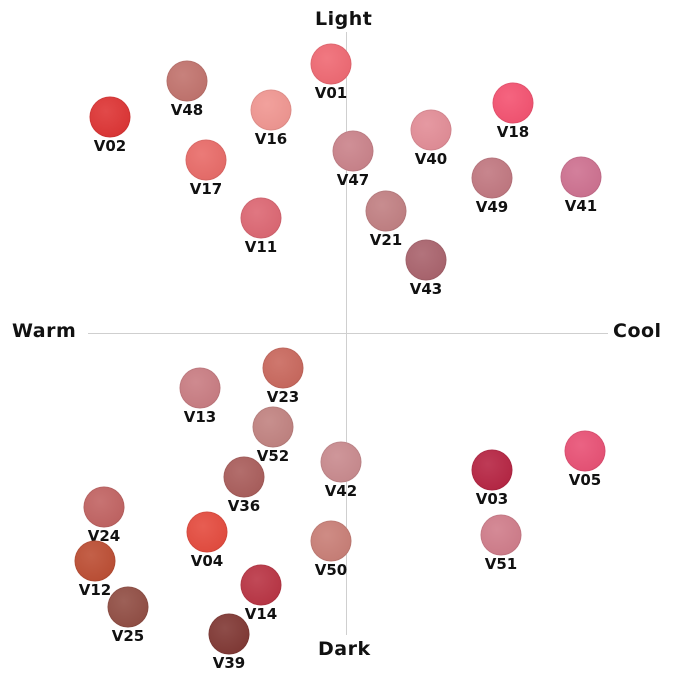 The image size is (679, 679). I want to click on horizontal-axis, so click(348, 333).